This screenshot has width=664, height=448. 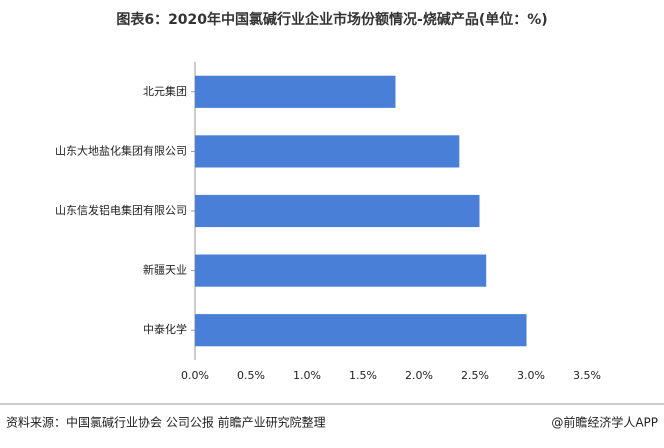 What do you see at coordinates (166, 422) in the screenshot?
I see `source: 资料来源：中国氯碱行业协会 公司公报 前瞻产业研究院整理` at bounding box center [166, 422].